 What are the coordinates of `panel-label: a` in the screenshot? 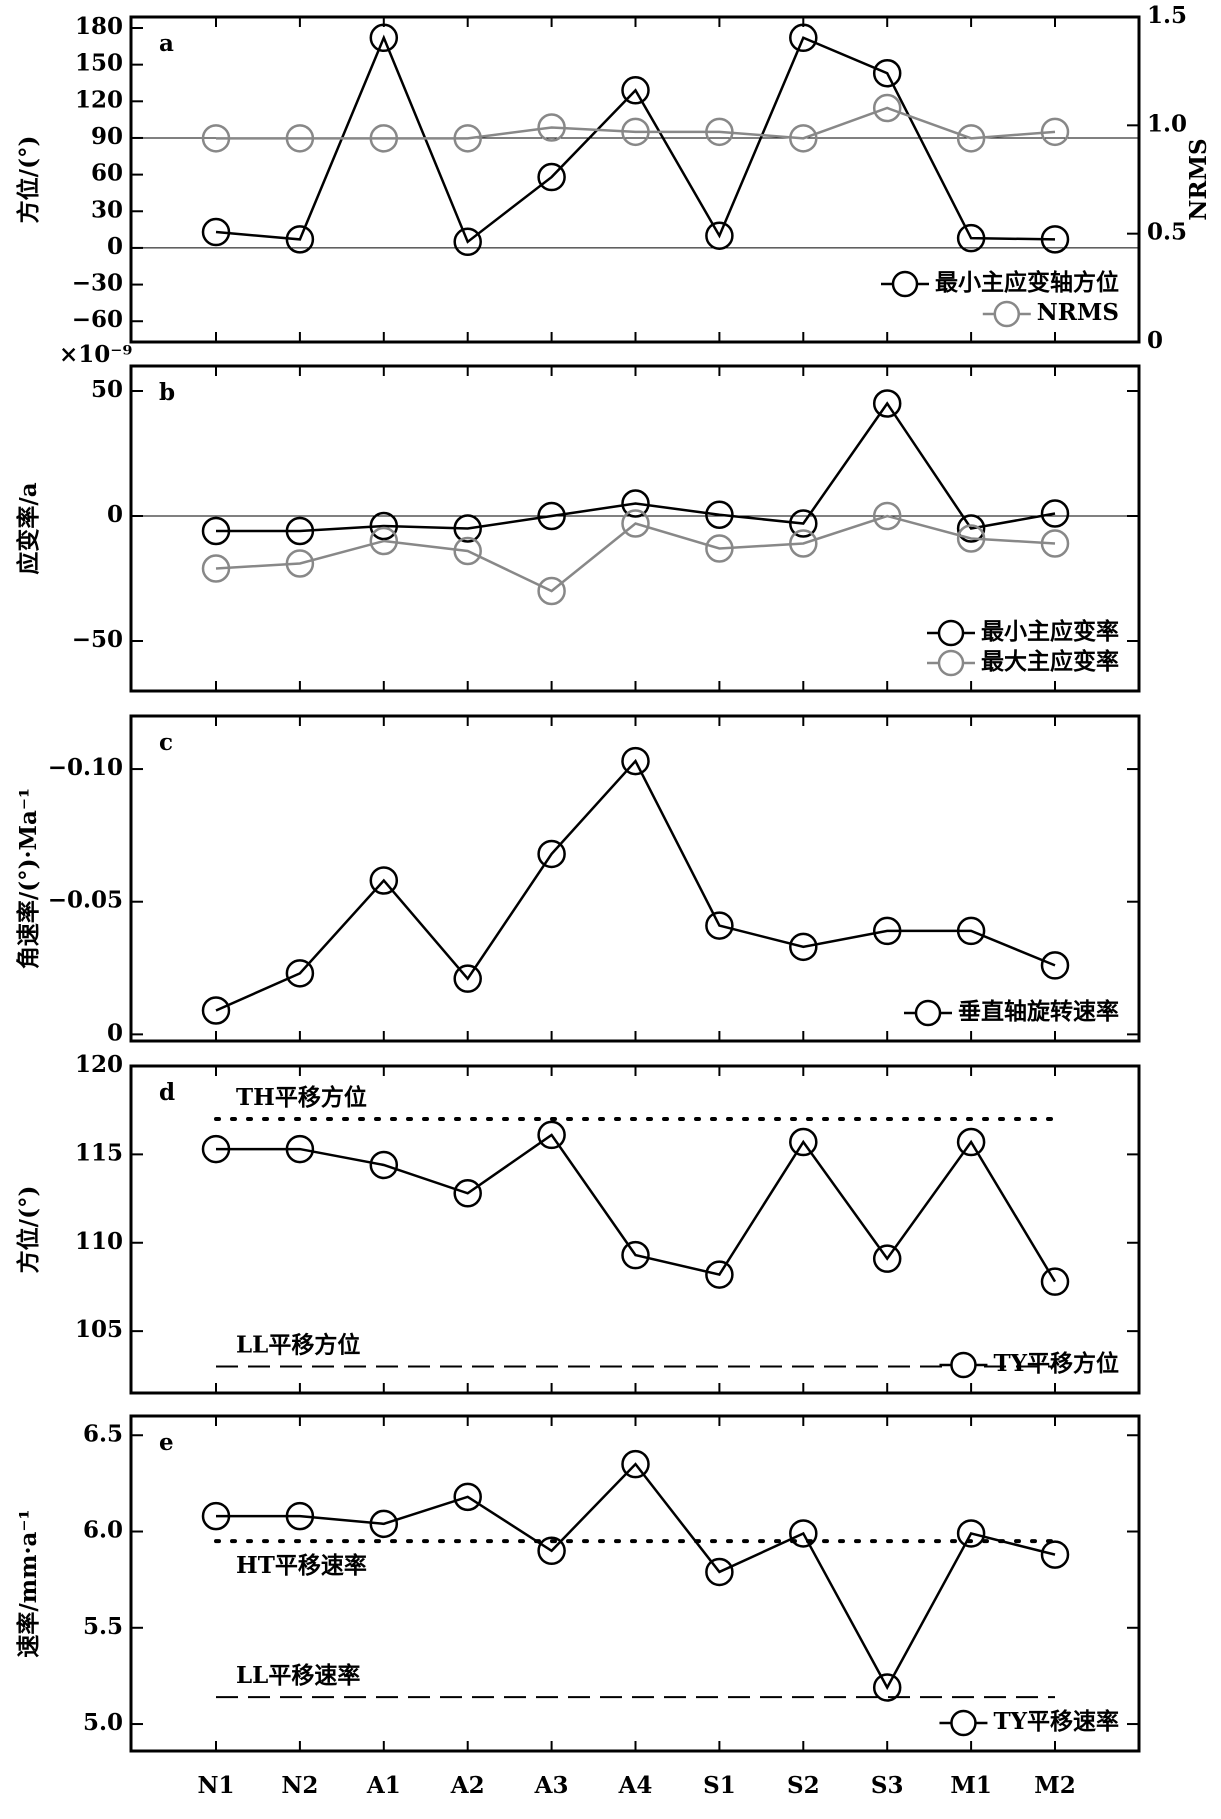 It's located at (166, 43).